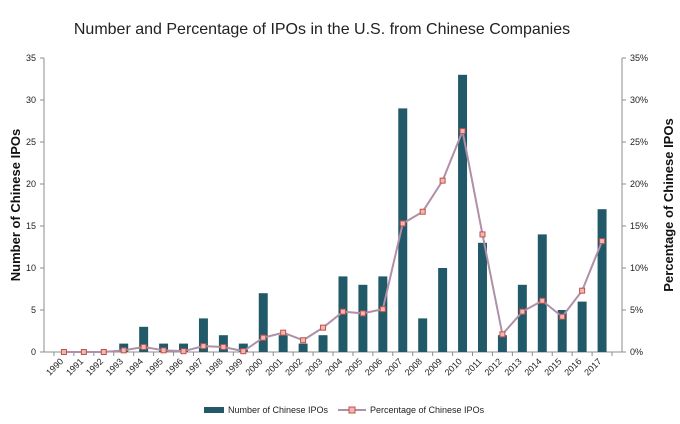 This screenshot has height=424, width=680. Describe the element at coordinates (636, 352) in the screenshot. I see `y-right-tick-label: 0%` at that location.